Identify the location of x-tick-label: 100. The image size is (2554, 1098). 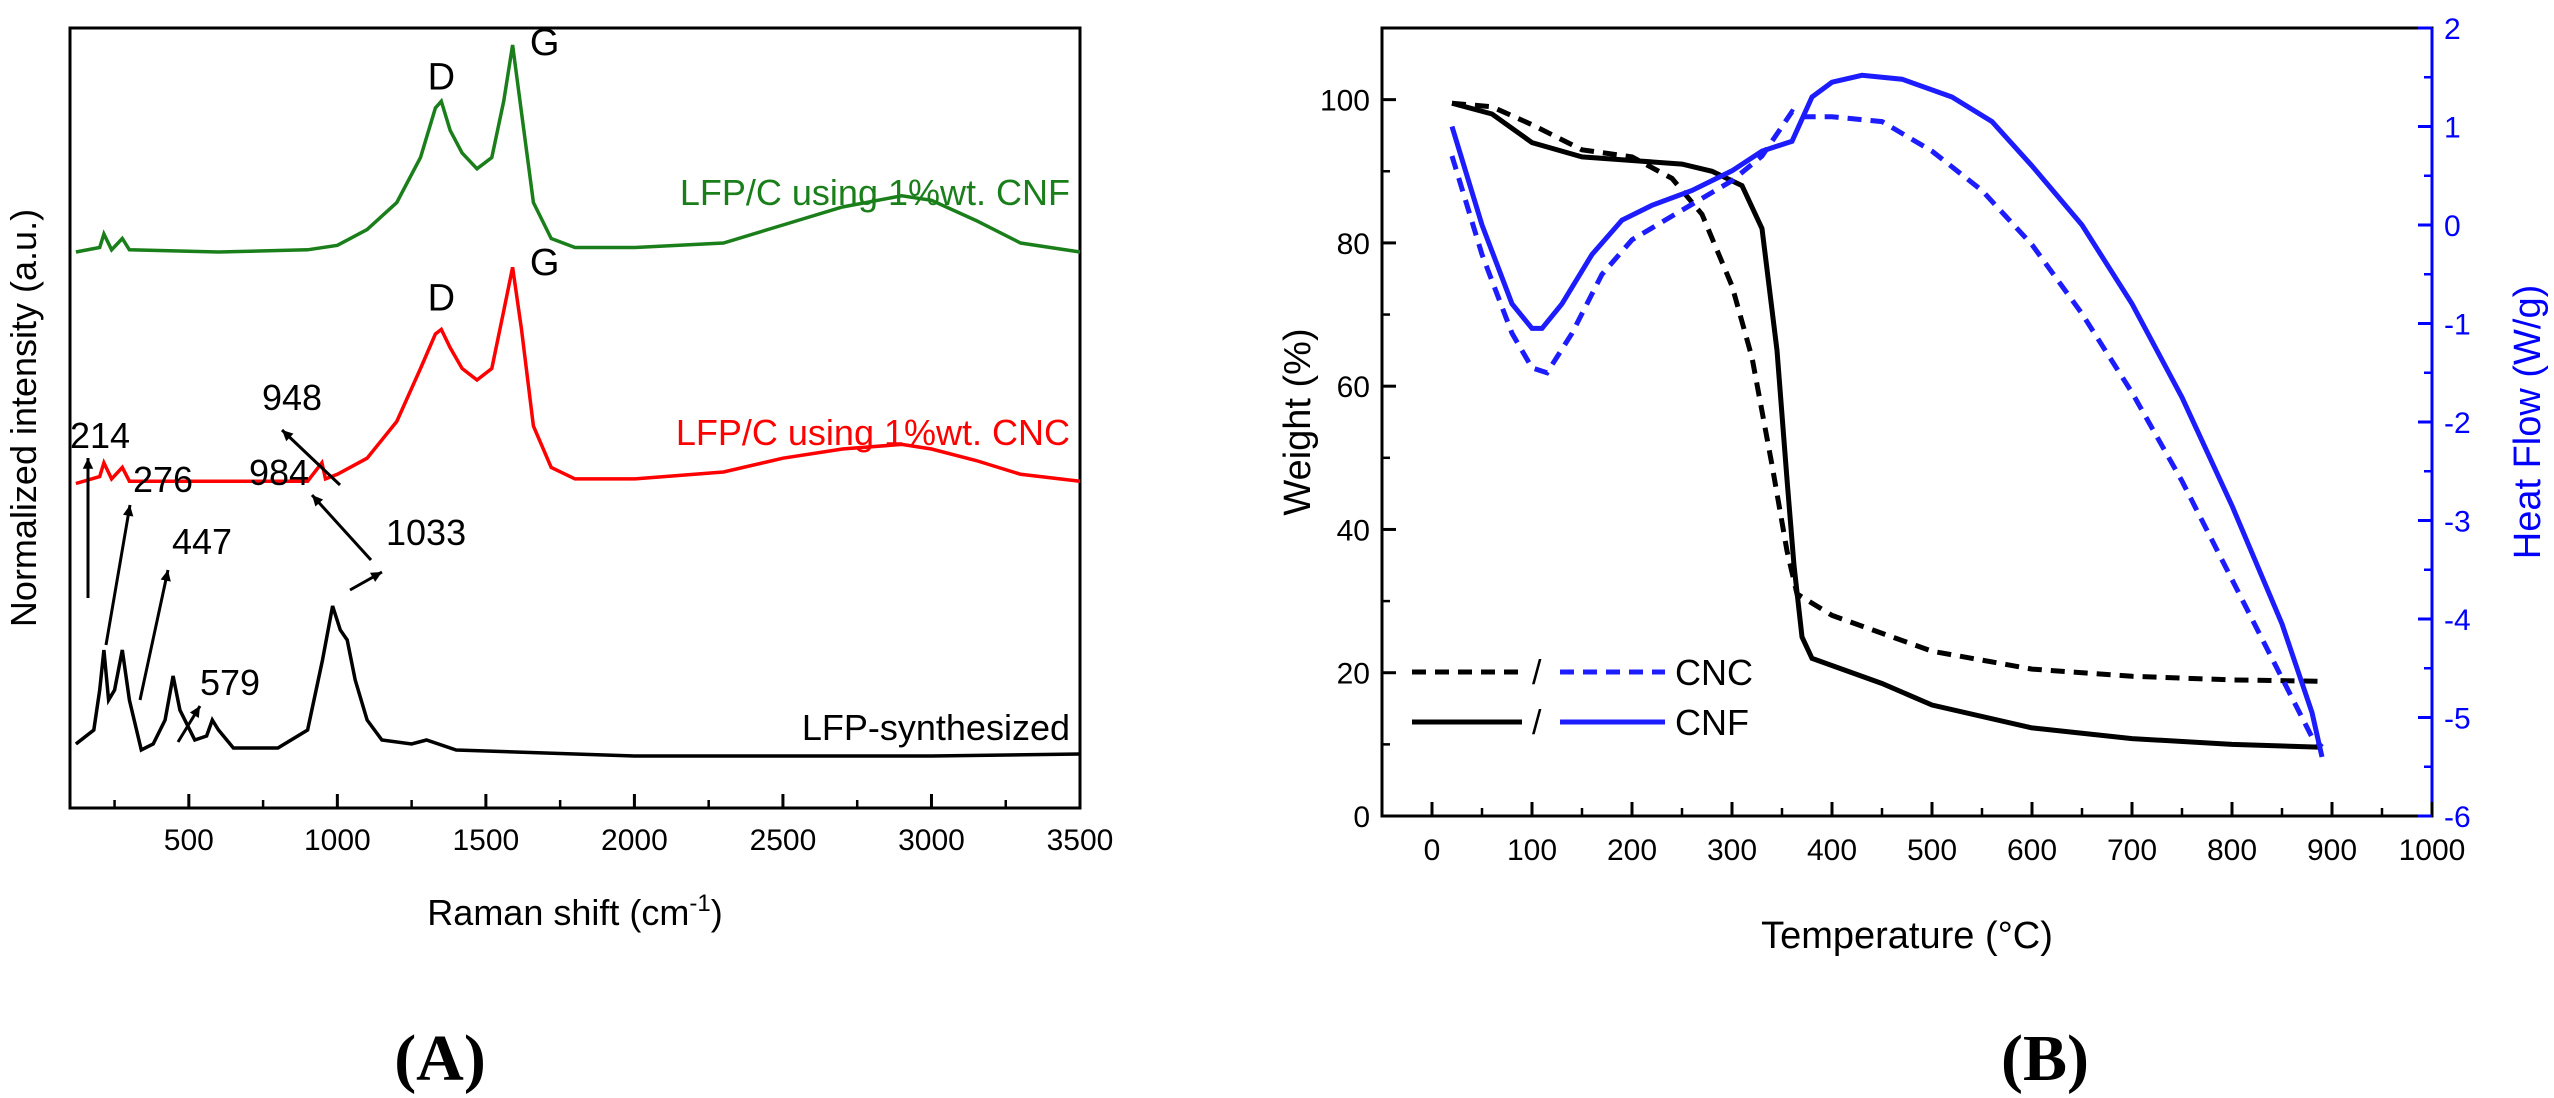
(1532, 850).